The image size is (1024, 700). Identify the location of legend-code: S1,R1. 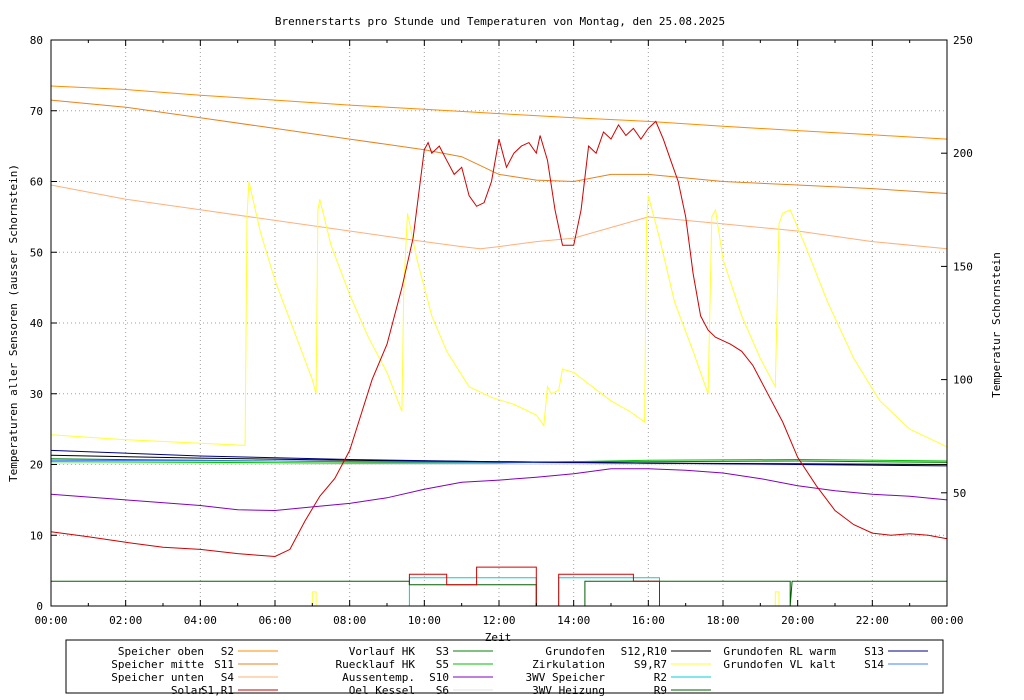
(217, 690).